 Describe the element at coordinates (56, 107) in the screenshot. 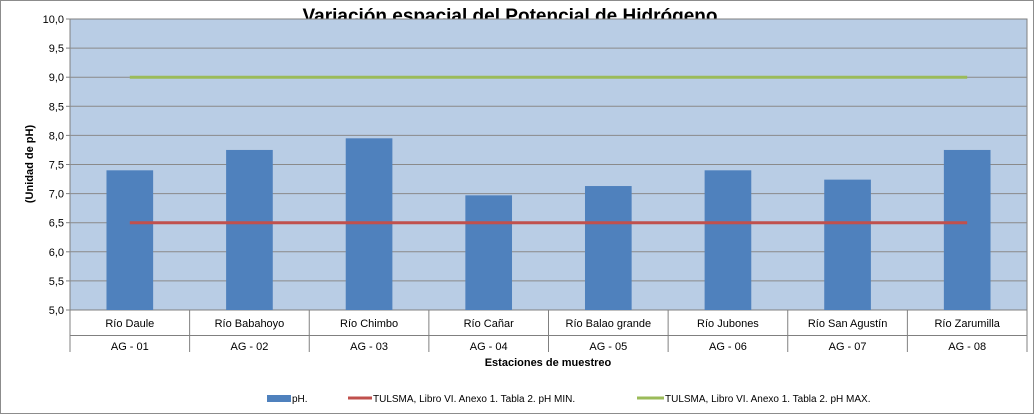

I see `y-tick-label: 8,5` at that location.